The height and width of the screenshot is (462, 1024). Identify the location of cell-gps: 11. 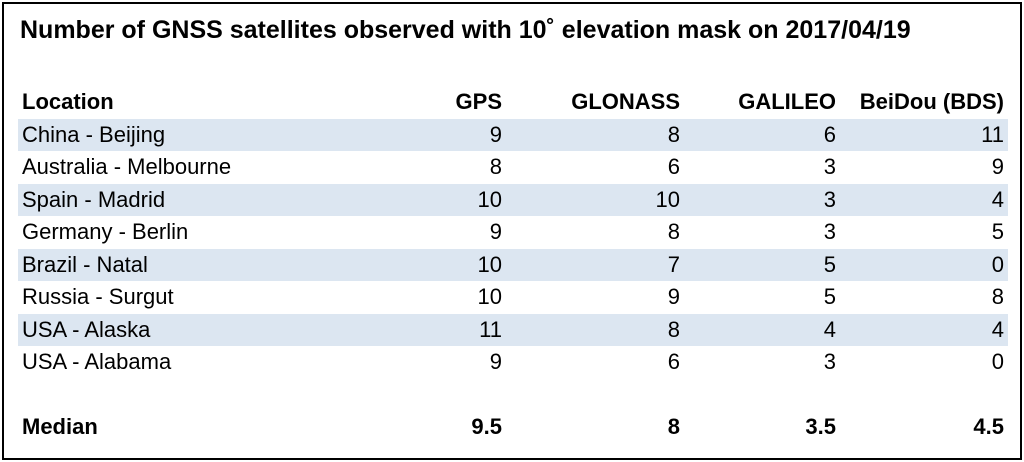
(447, 329).